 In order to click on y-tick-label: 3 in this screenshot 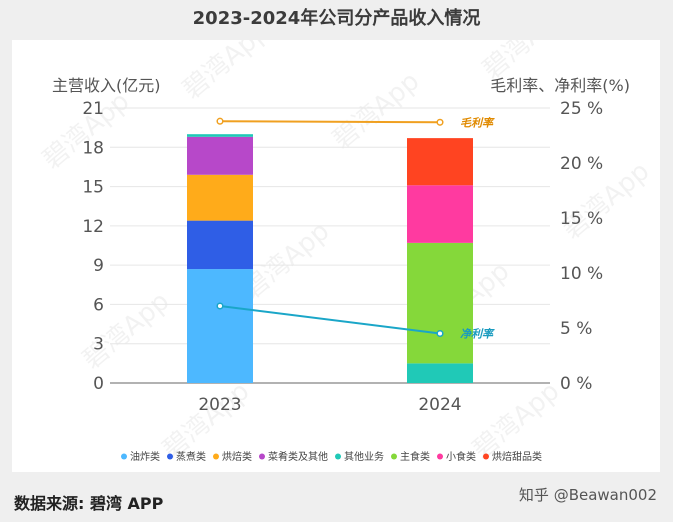, I will do `click(98, 345)`.